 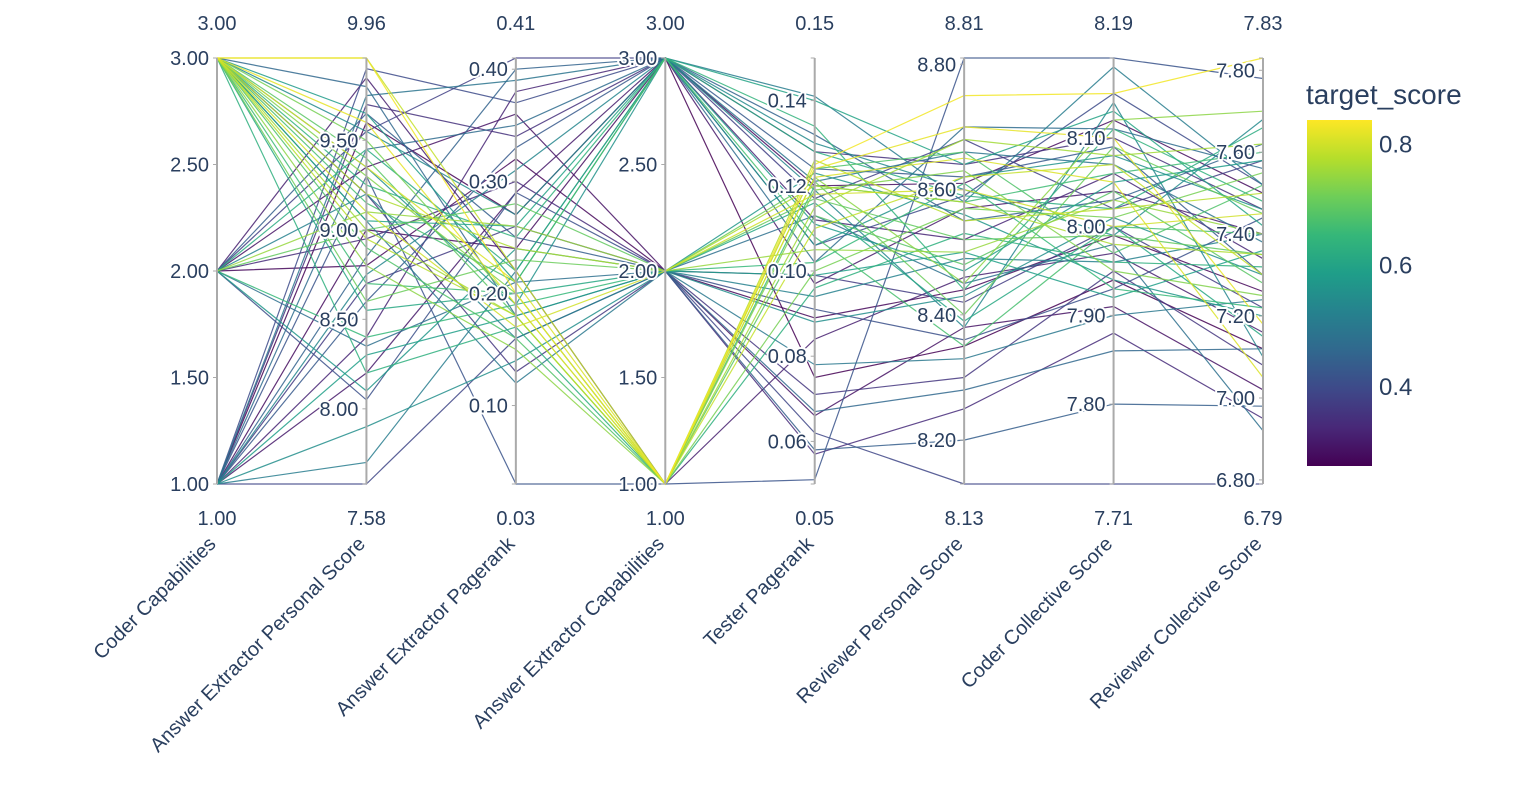 I want to click on axis-title: Reviewer Collective Score, so click(x=1176, y=623).